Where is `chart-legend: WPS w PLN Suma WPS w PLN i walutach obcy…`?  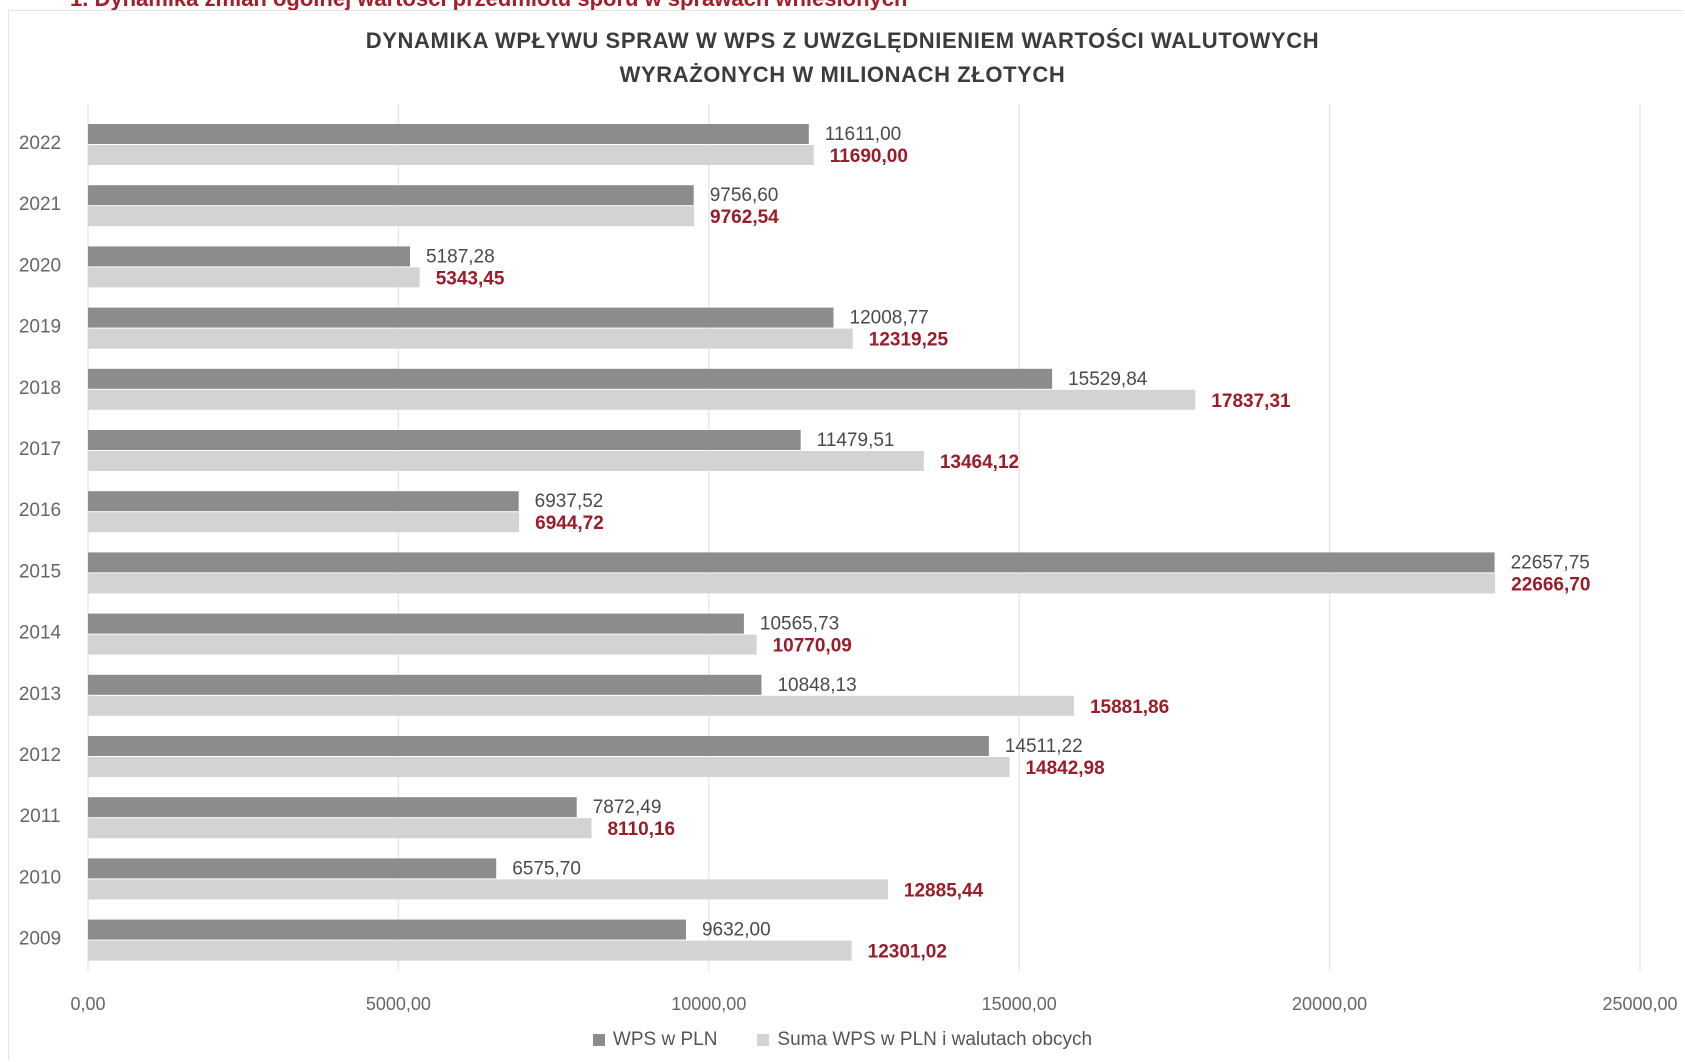 chart-legend: WPS w PLN Suma WPS w PLN i walutach obcy… is located at coordinates (842, 1040).